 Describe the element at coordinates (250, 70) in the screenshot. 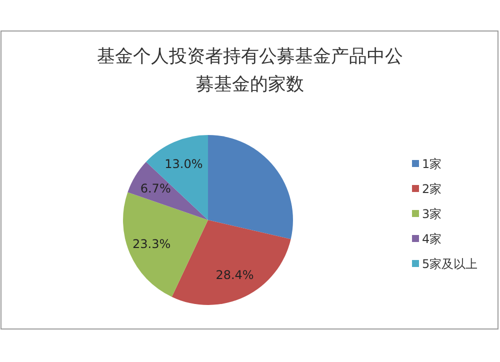

I see `chart-title: 基金个人投资者持有公募基金产品中公募基金的家数` at that location.